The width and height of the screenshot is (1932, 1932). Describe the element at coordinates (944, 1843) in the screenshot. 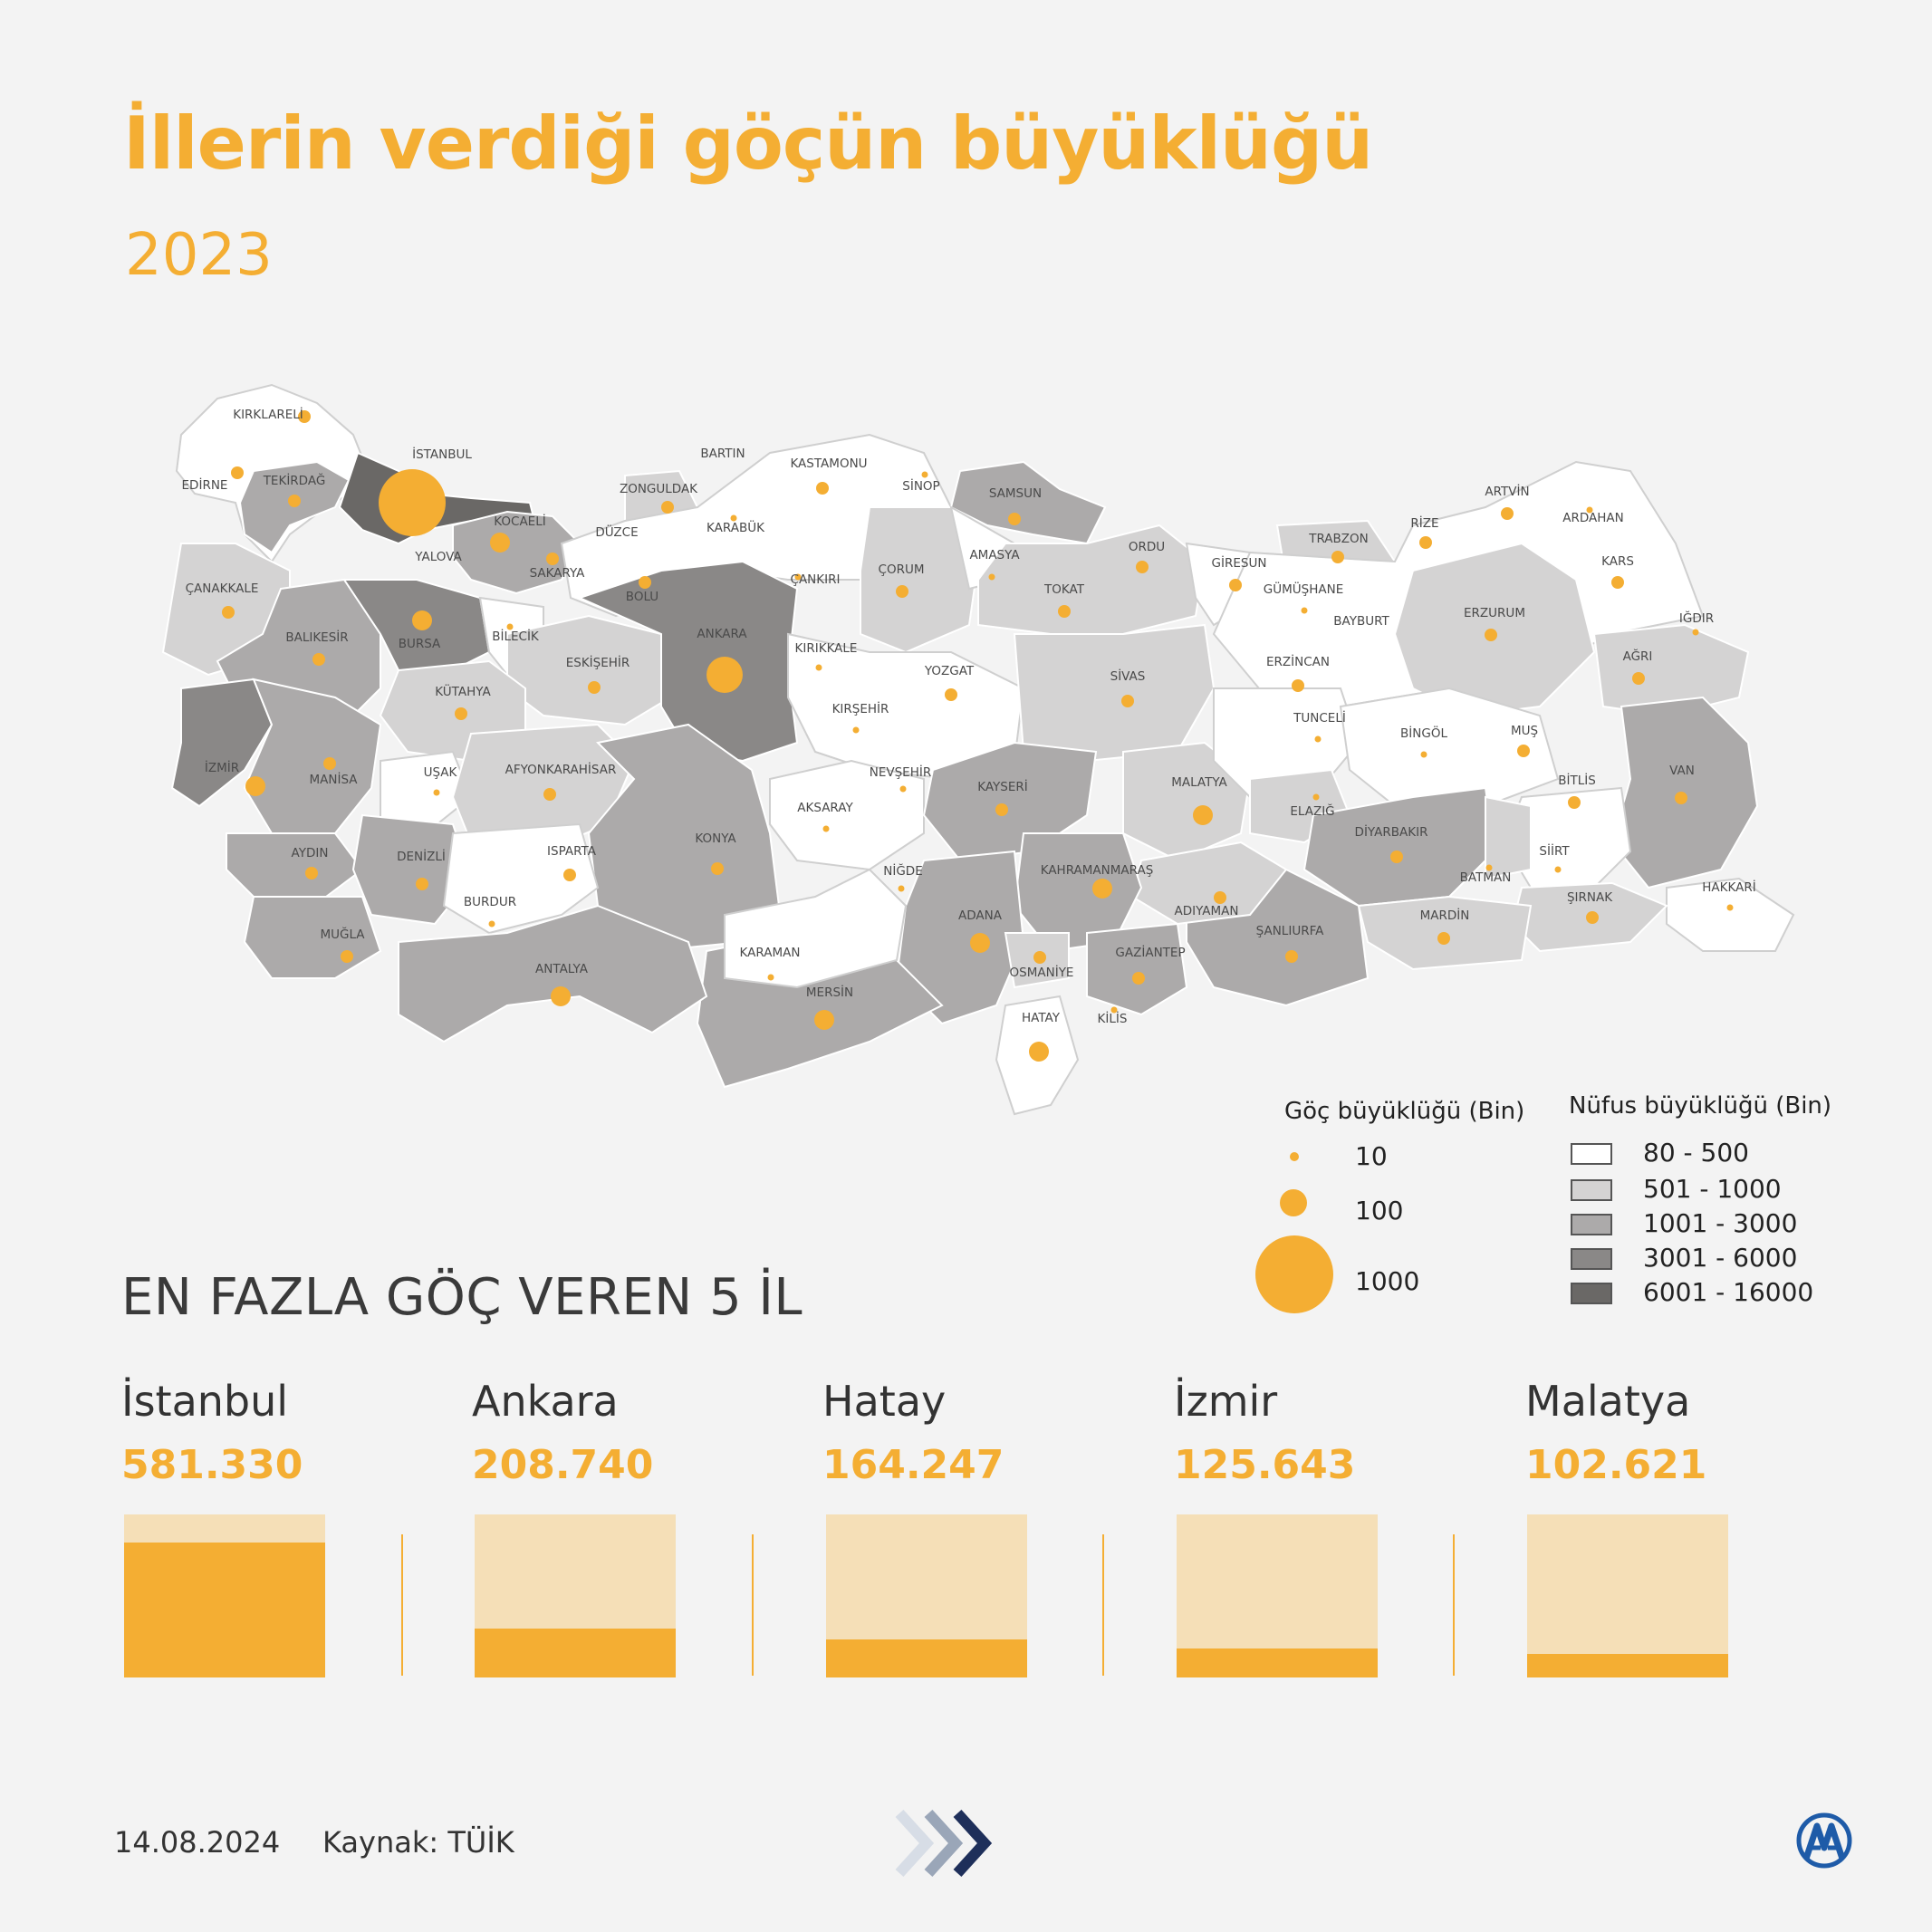

I see `chevron-arrows-icon` at that location.